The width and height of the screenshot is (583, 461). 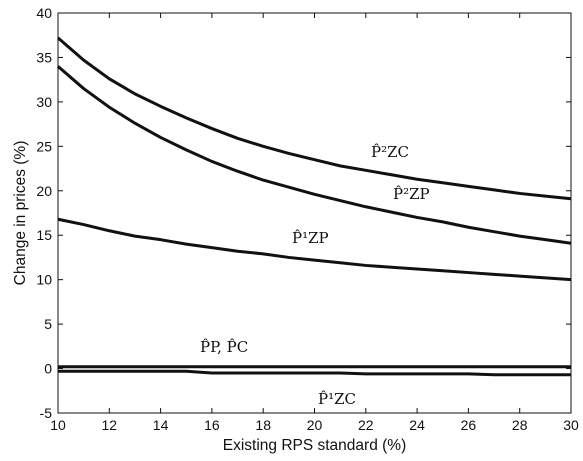 I want to click on y-tick-label: 20, so click(x=44, y=191).